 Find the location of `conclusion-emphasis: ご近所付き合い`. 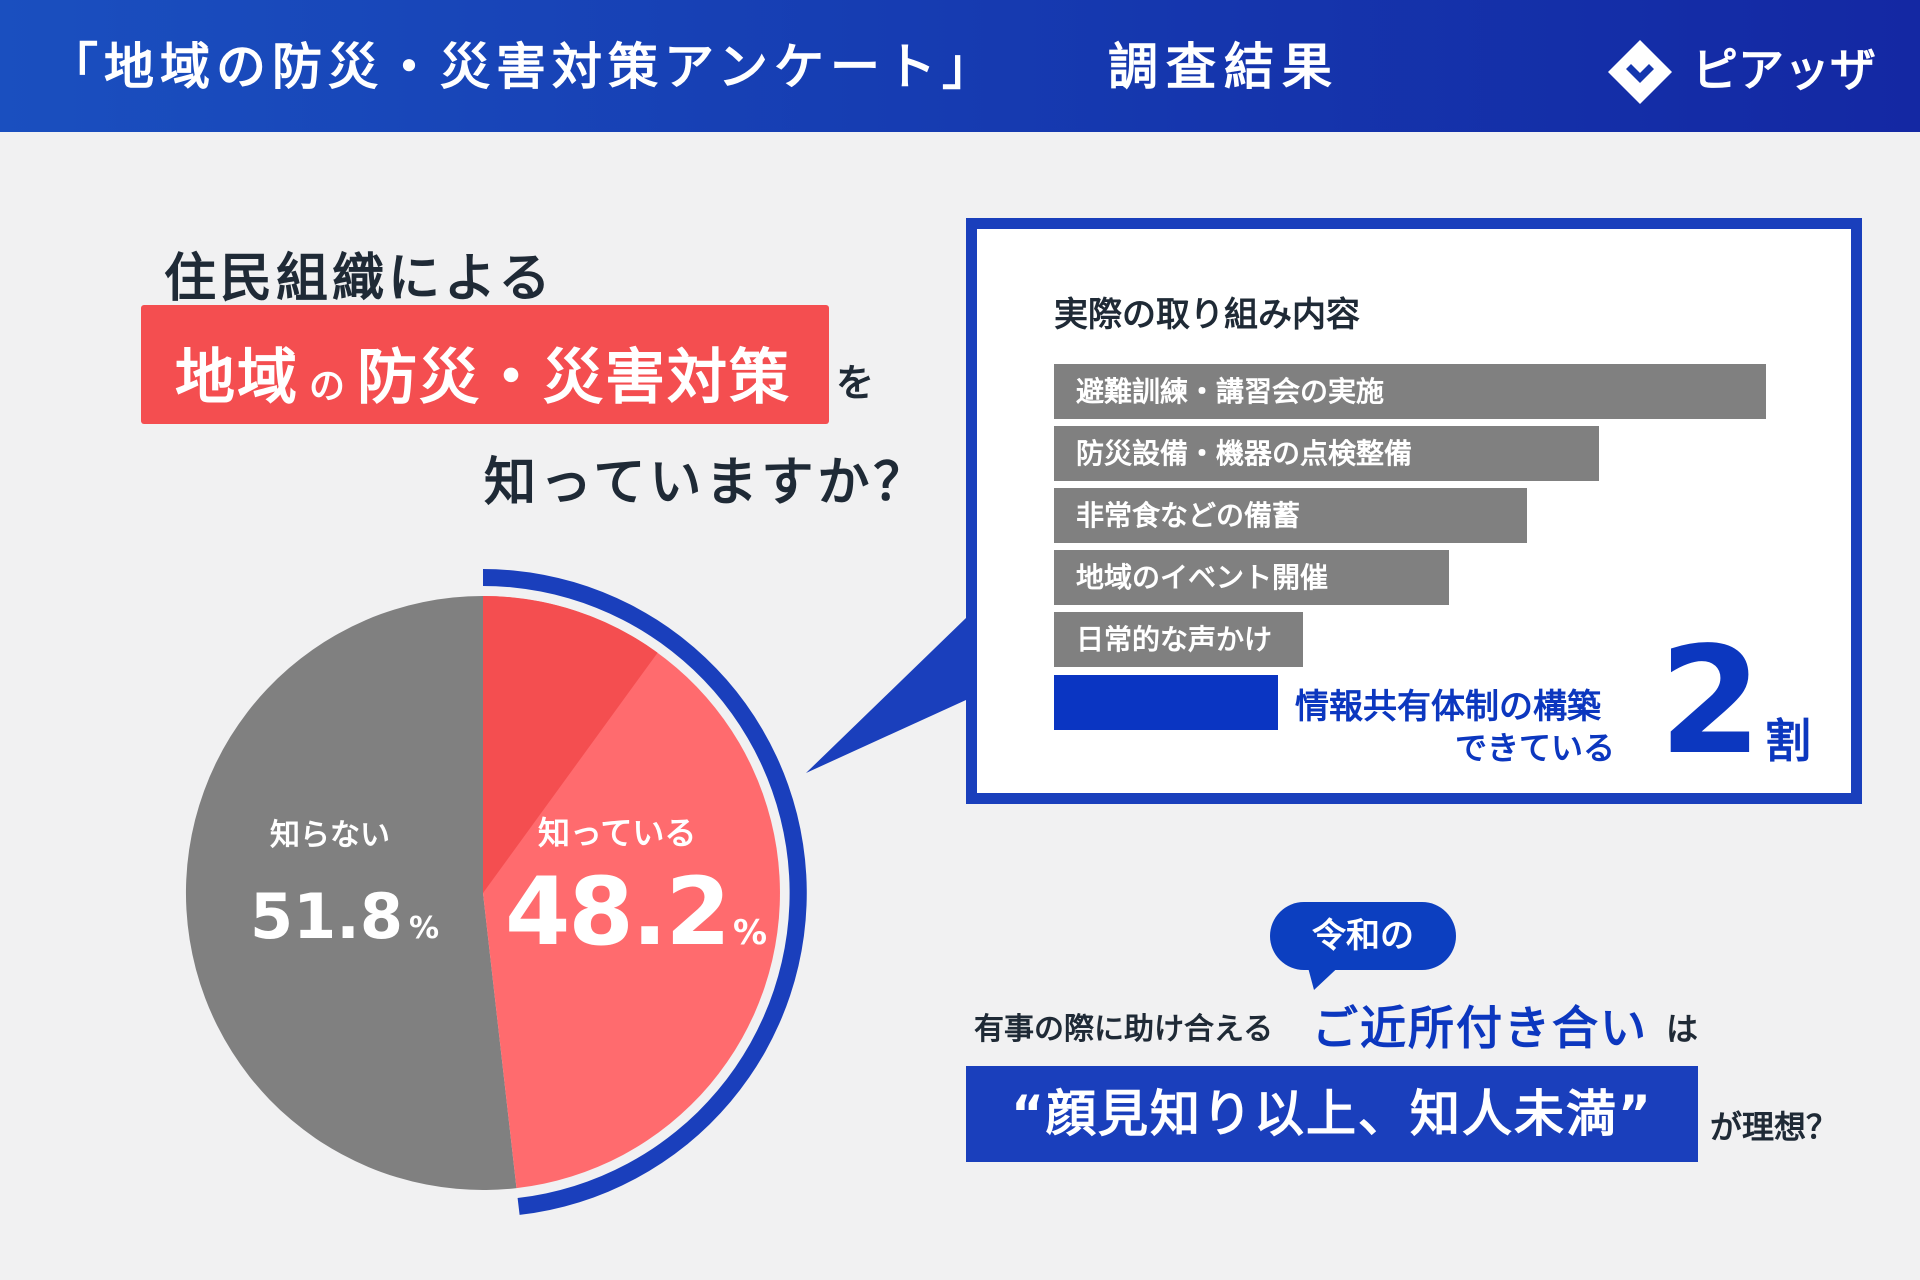

conclusion-emphasis: ご近所付き合い is located at coordinates (1480, 1028).